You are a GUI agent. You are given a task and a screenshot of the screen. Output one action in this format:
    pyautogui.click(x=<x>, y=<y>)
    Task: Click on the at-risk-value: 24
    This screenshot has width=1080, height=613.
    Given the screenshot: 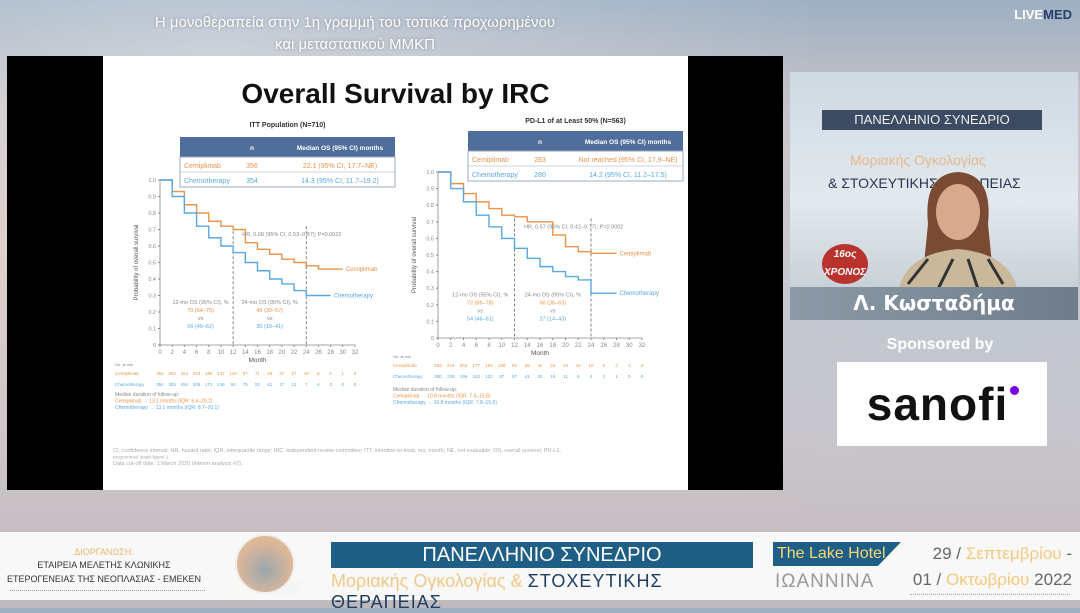 What is the action you would take?
    pyautogui.click(x=553, y=365)
    